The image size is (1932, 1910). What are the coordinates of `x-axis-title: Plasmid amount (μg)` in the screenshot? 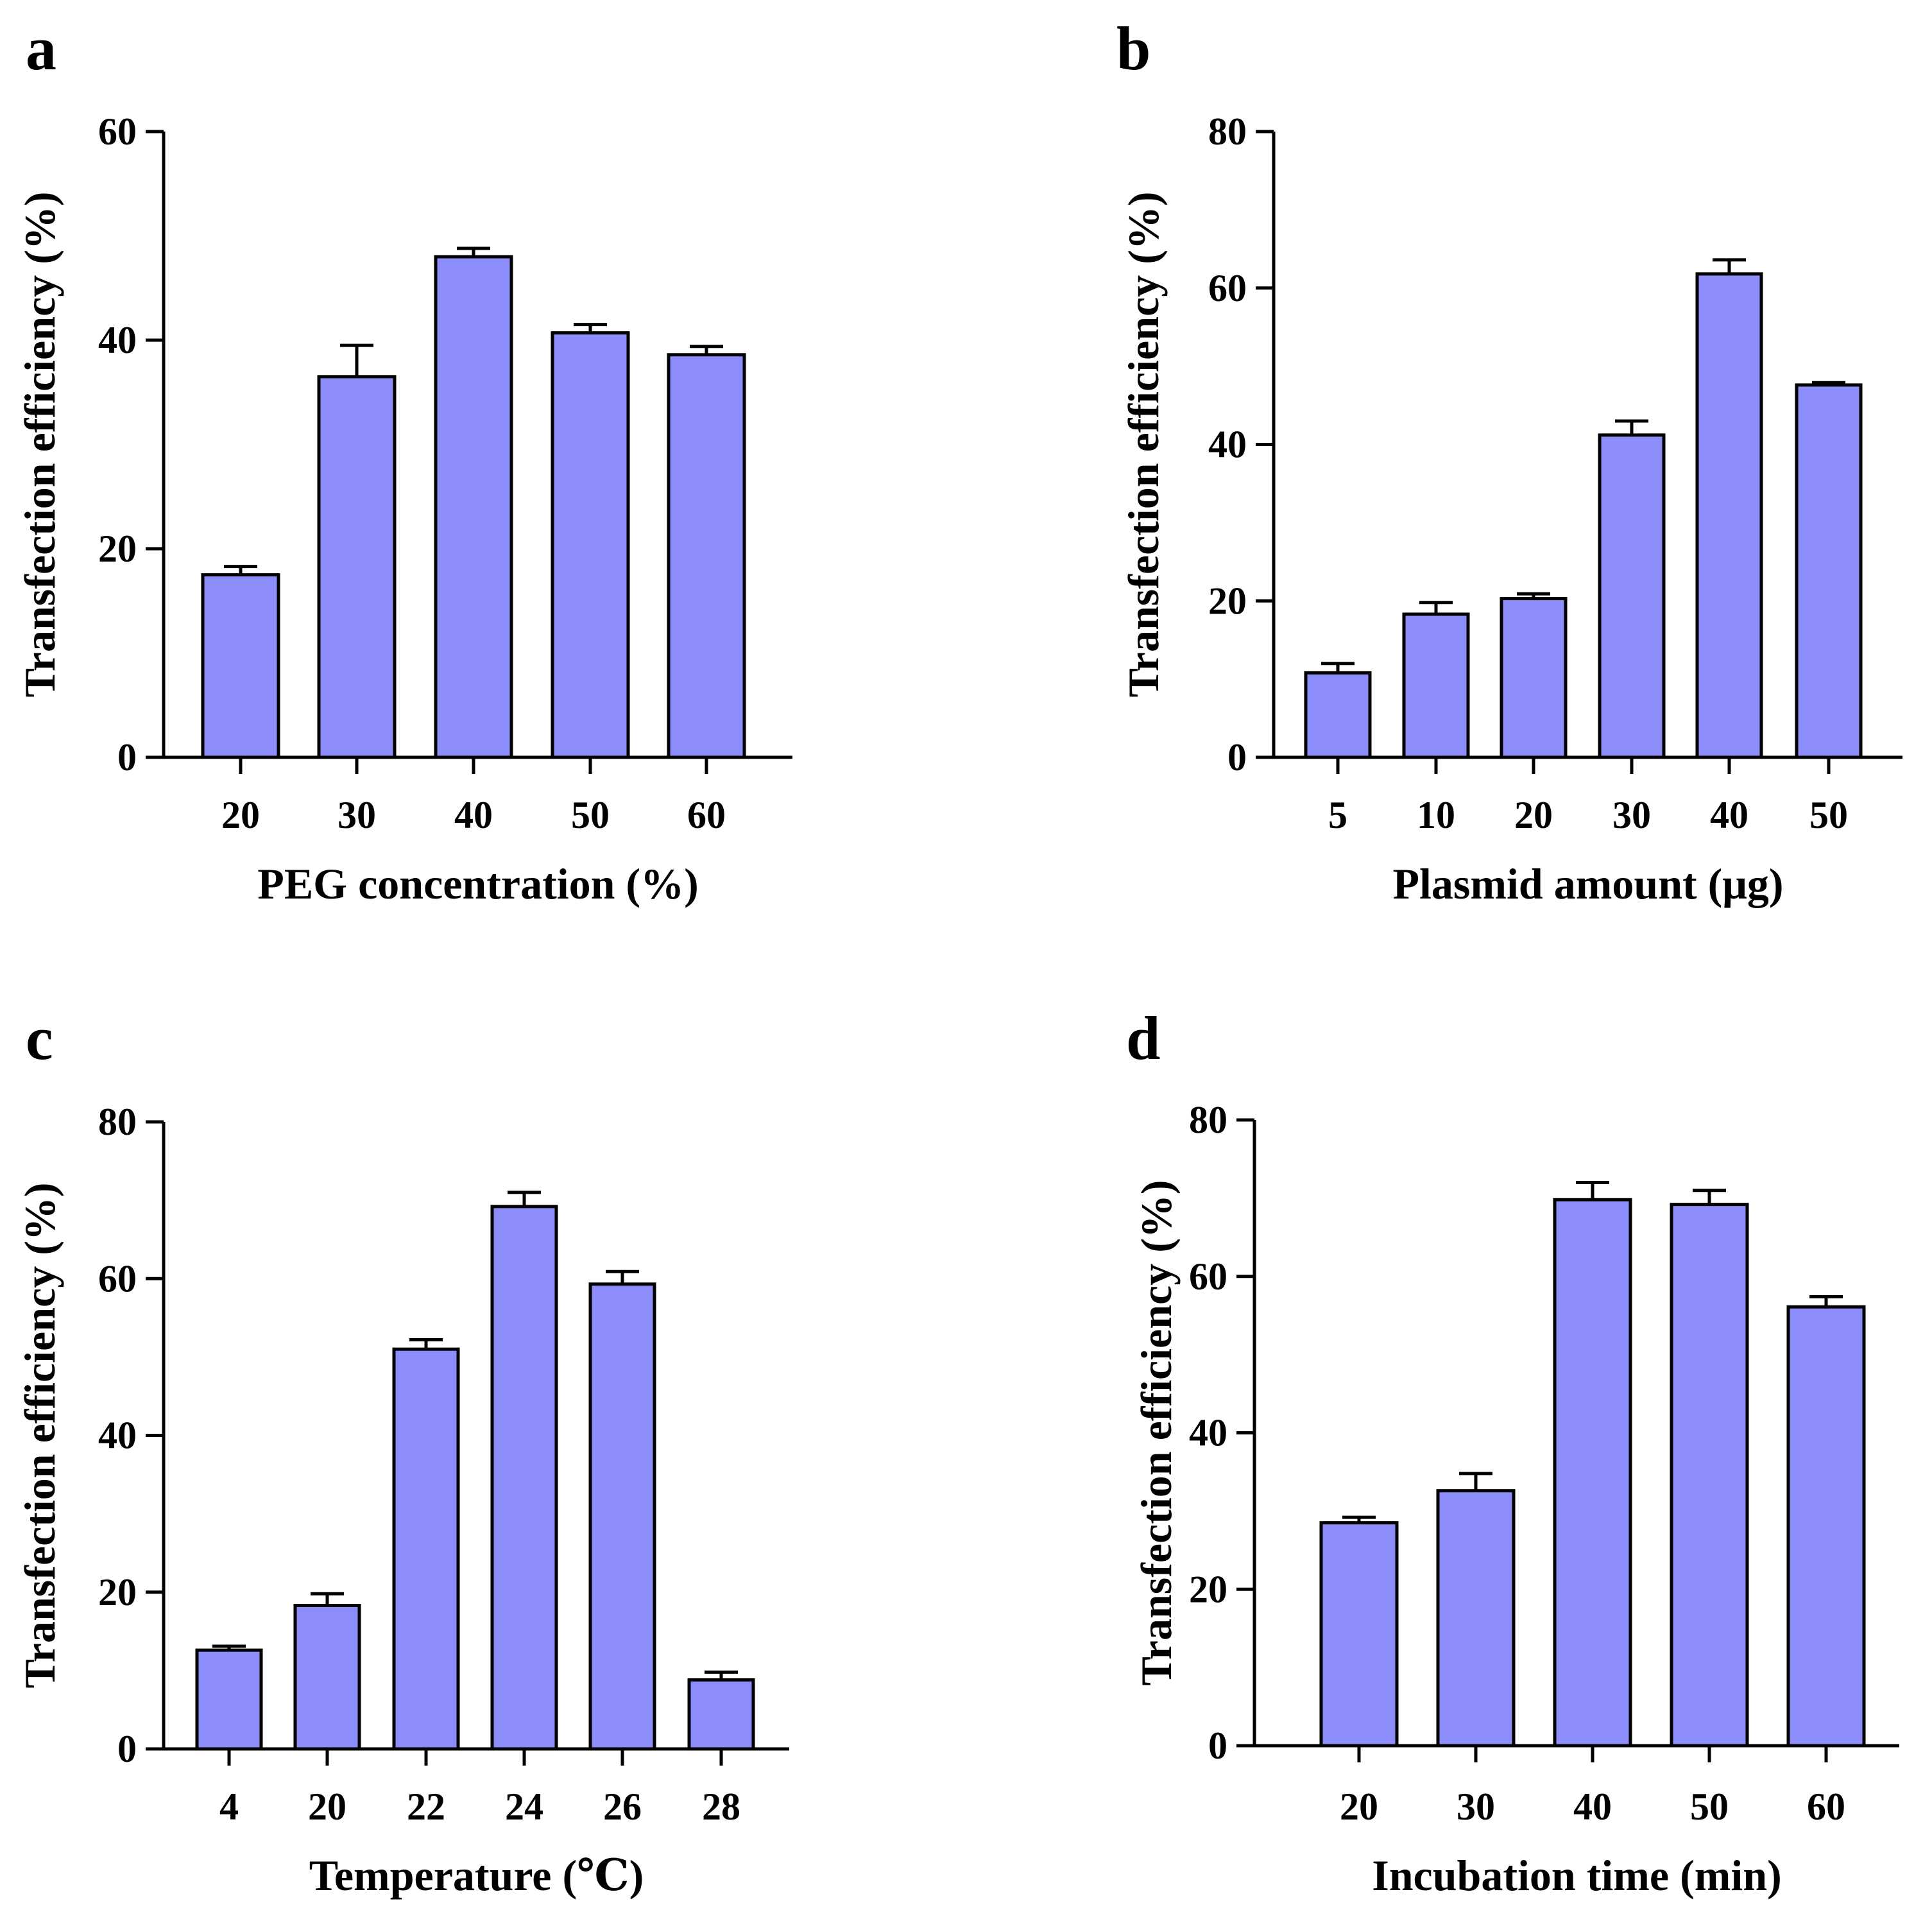 It's located at (1588, 883).